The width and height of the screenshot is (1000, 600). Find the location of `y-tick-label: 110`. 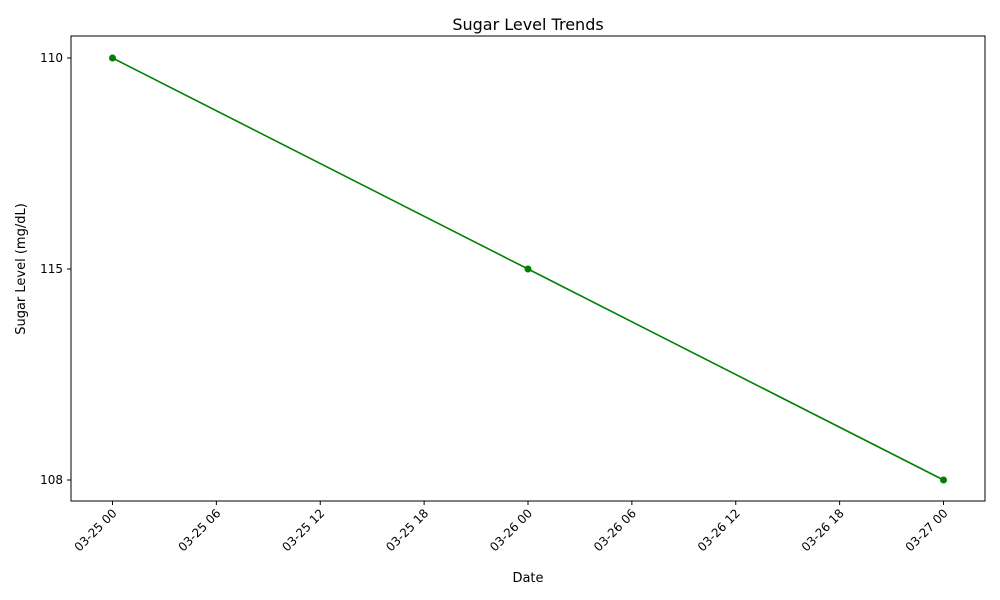

y-tick-label: 110 is located at coordinates (51, 58).